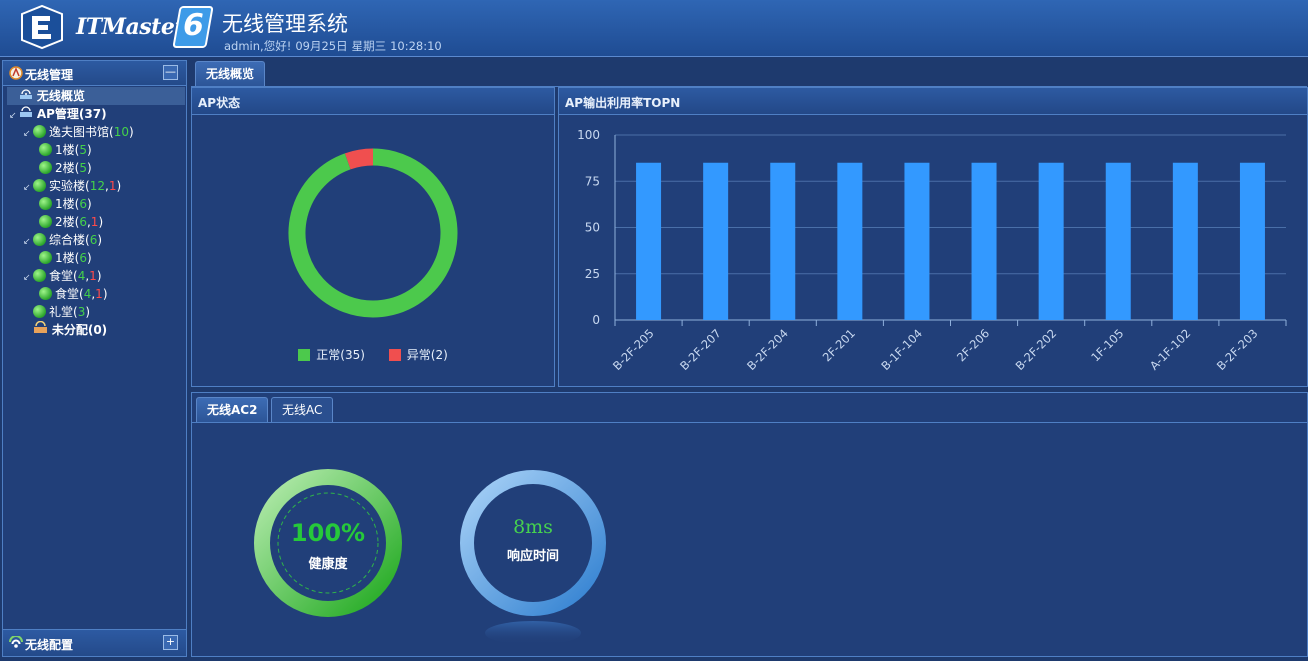 This screenshot has width=1308, height=661. What do you see at coordinates (302, 409) in the screenshot?
I see `tab-ac: 无线AC` at bounding box center [302, 409].